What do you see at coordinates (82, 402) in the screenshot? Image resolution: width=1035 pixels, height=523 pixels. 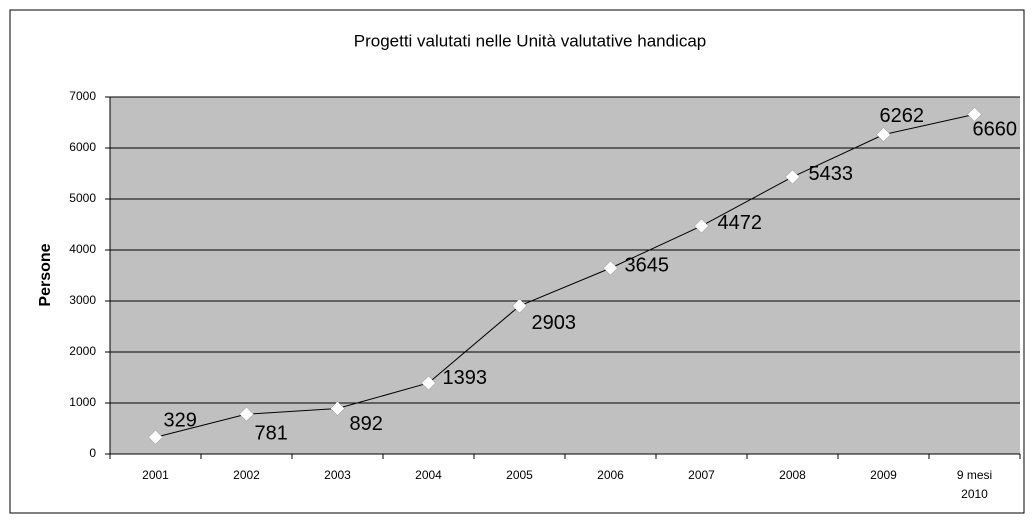 I see `y-tick-label: 1000` at bounding box center [82, 402].